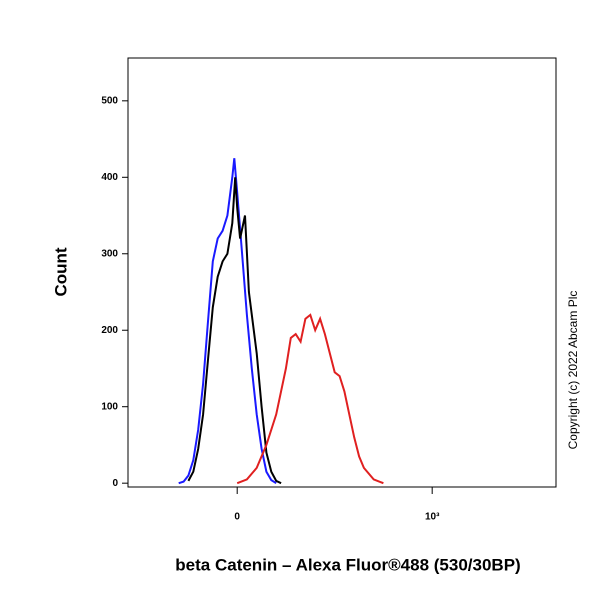 The image size is (600, 600). What do you see at coordinates (60, 271) in the screenshot?
I see `y-axis-label: Count` at bounding box center [60, 271].